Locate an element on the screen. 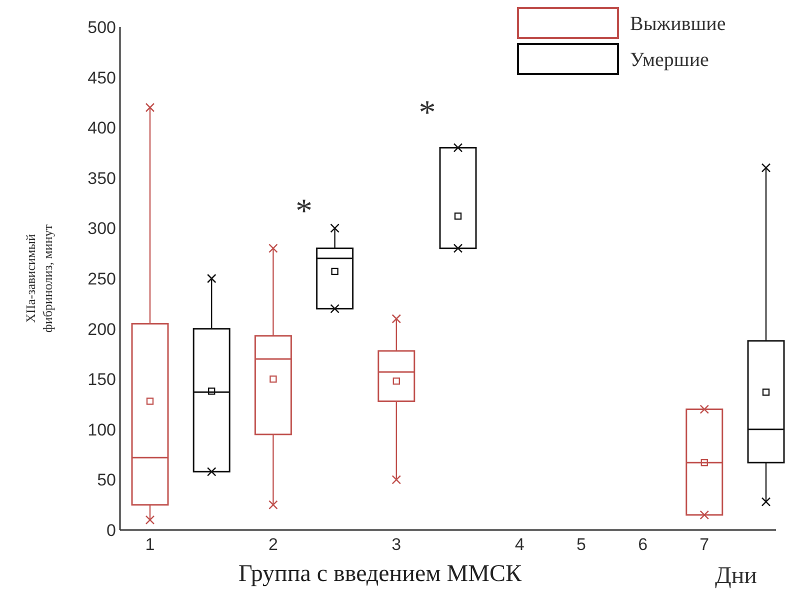  y-tick-label: 250 is located at coordinates (102, 278).